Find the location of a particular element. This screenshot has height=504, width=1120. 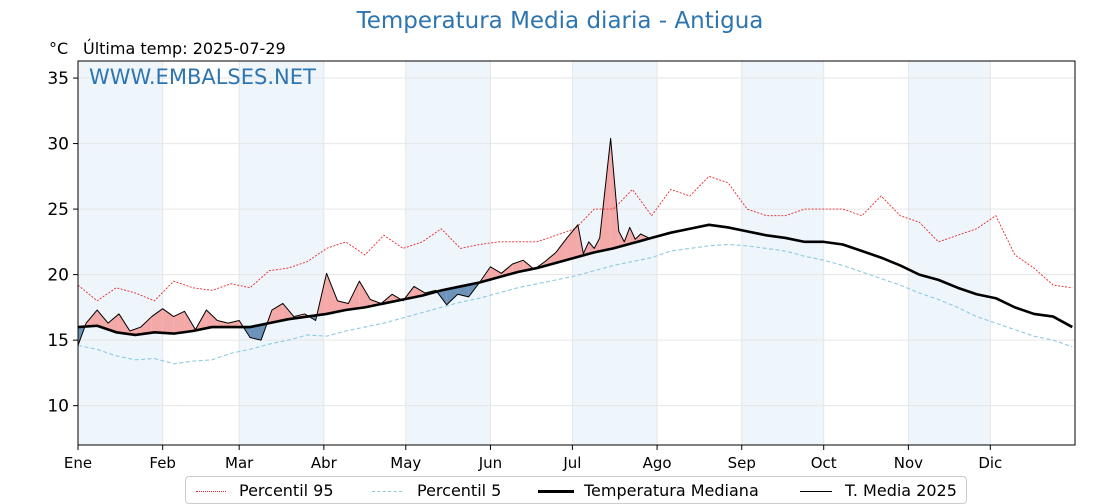

y-tick-label: 35 is located at coordinates (58, 79).